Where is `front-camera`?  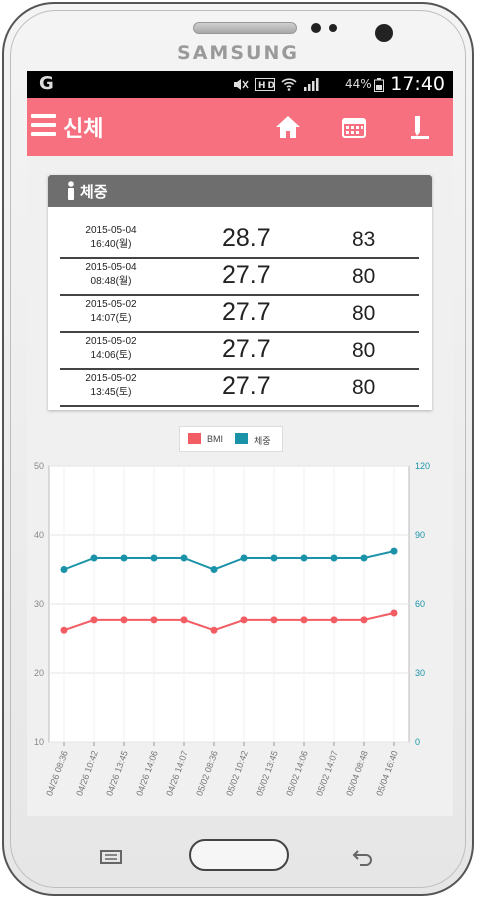
front-camera is located at coordinates (384, 33).